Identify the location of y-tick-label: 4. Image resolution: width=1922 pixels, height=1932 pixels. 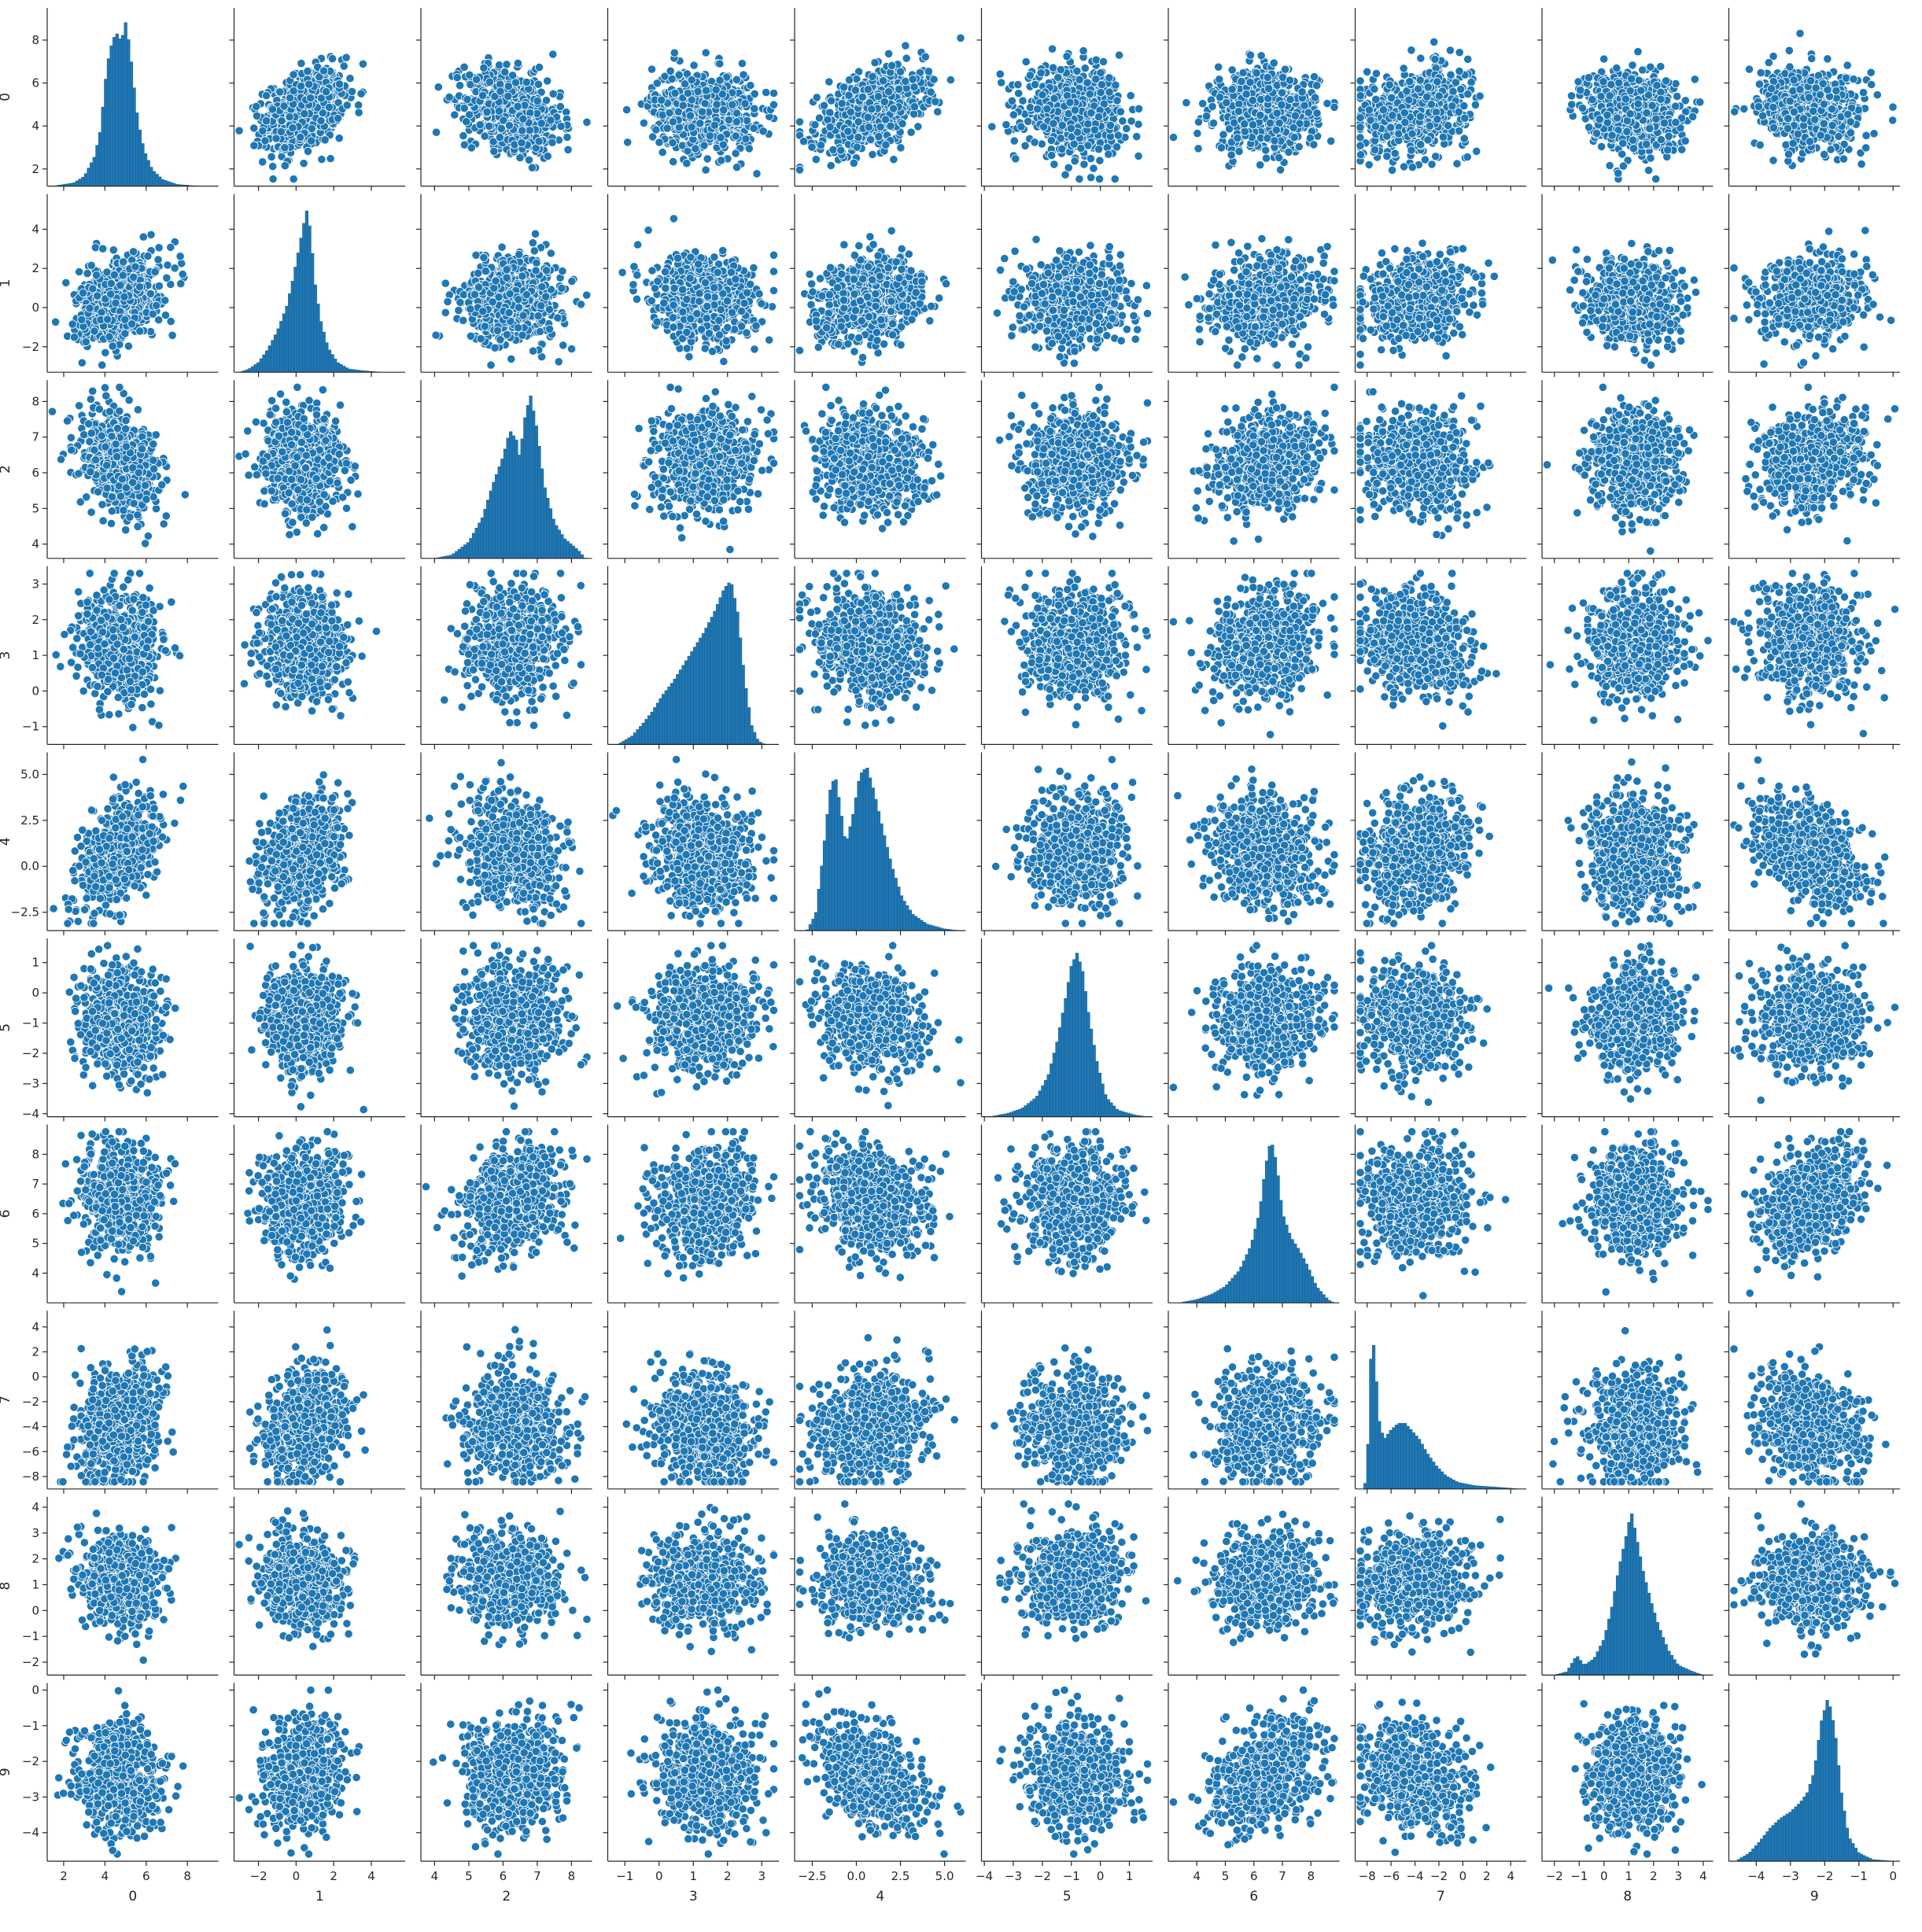
(35, 126).